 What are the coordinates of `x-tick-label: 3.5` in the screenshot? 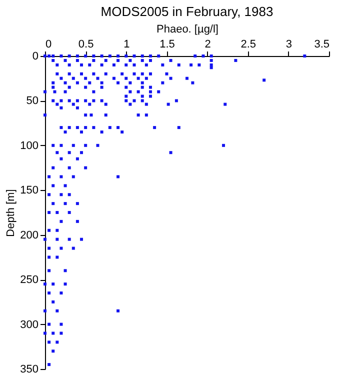 It's located at (322, 44).